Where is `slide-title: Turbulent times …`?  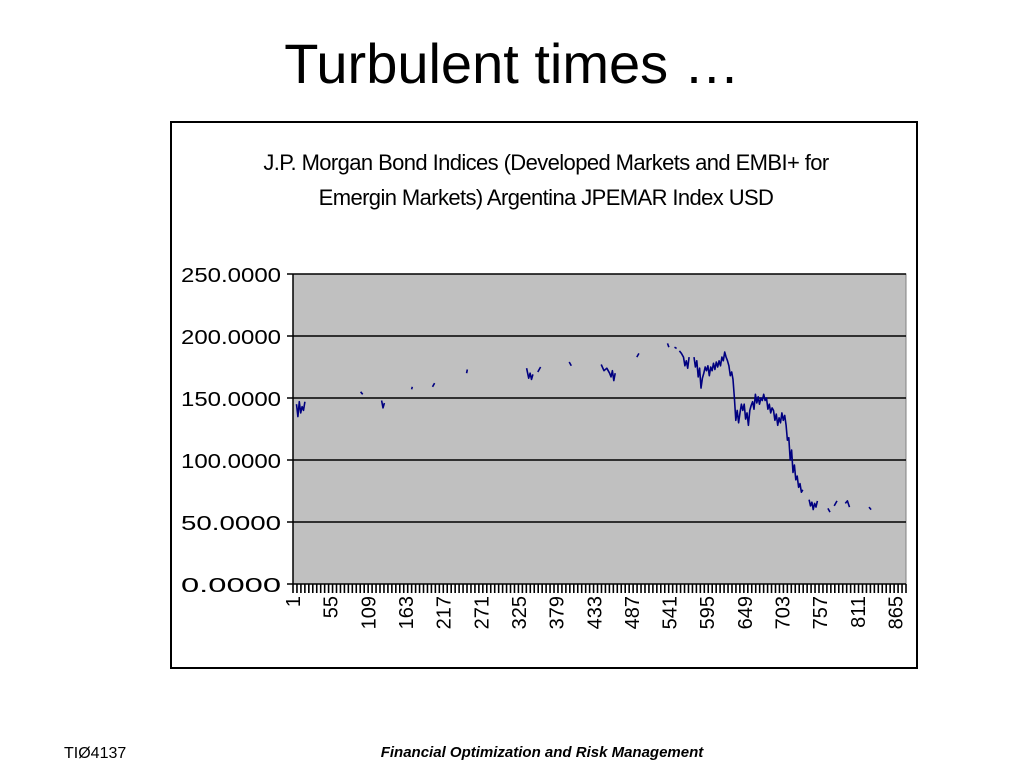
slide-title: Turbulent times … is located at coordinates (512, 63).